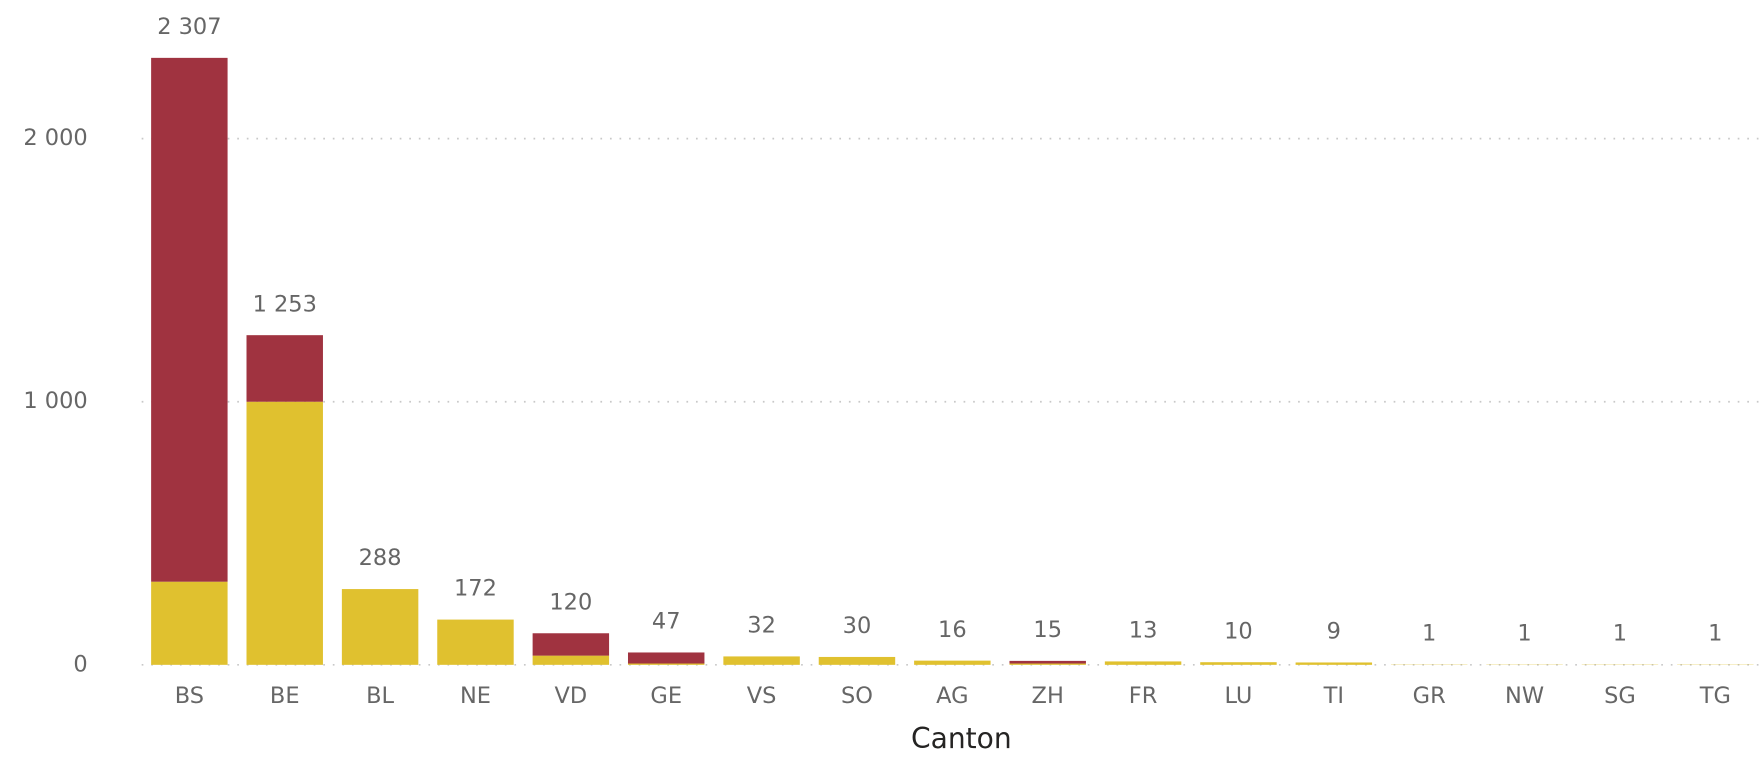  Describe the element at coordinates (1429, 696) in the screenshot. I see `x-tick-label: GR` at that location.